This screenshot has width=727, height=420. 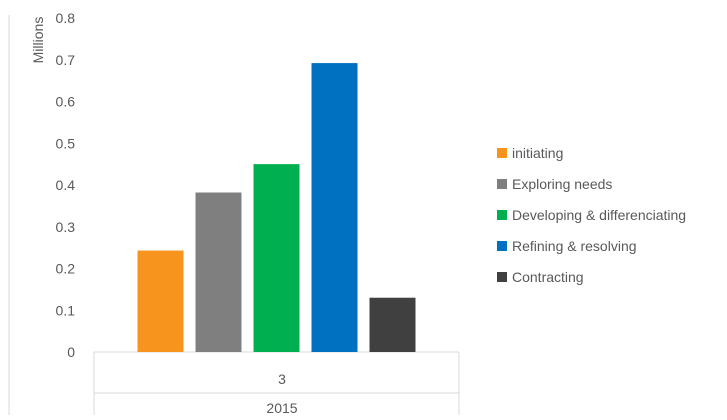 What do you see at coordinates (334, 208) in the screenshot?
I see `bar-refining-resolving` at bounding box center [334, 208].